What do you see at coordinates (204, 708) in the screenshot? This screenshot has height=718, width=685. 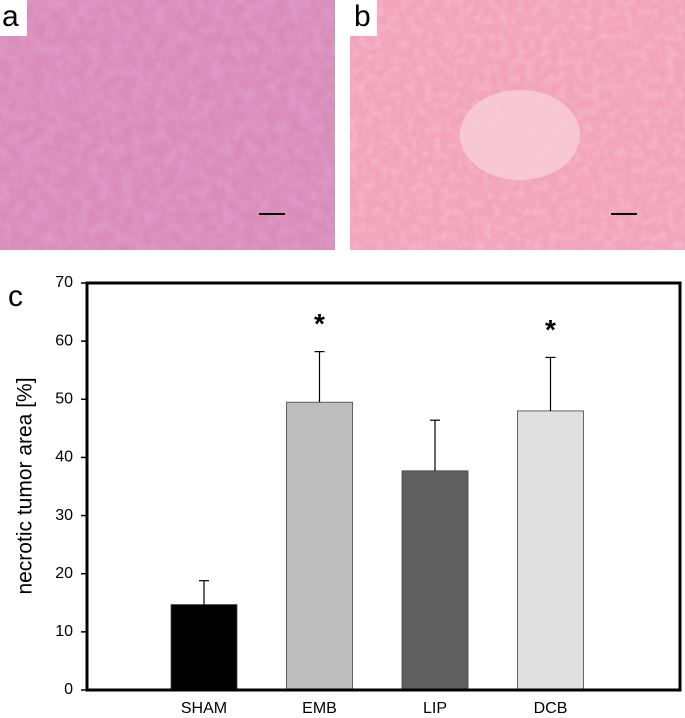 I see `x-tick-label: SHAM` at bounding box center [204, 708].